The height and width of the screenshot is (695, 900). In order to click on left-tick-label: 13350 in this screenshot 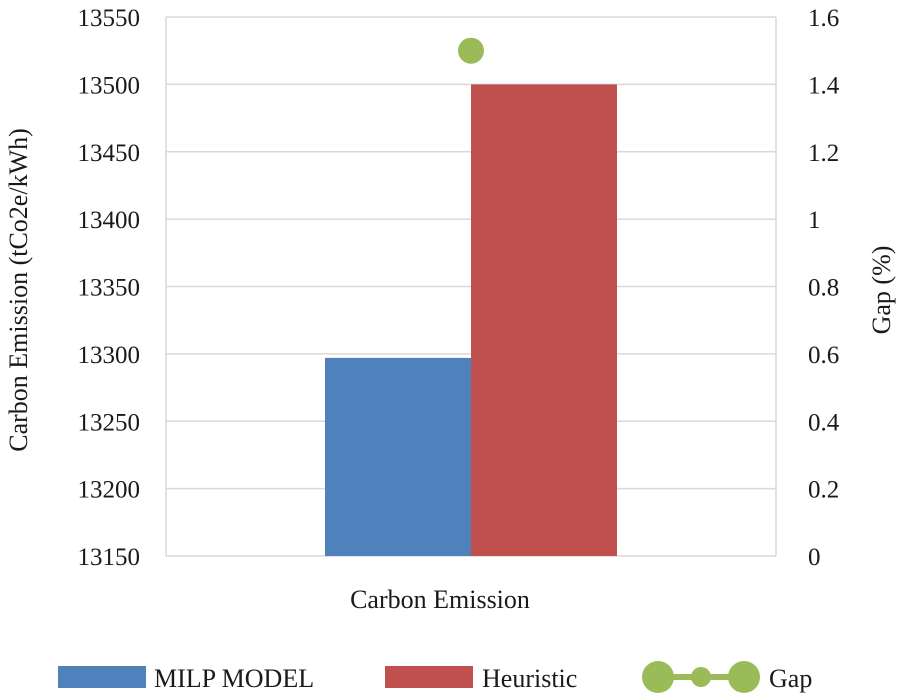, I will do `click(109, 288)`.